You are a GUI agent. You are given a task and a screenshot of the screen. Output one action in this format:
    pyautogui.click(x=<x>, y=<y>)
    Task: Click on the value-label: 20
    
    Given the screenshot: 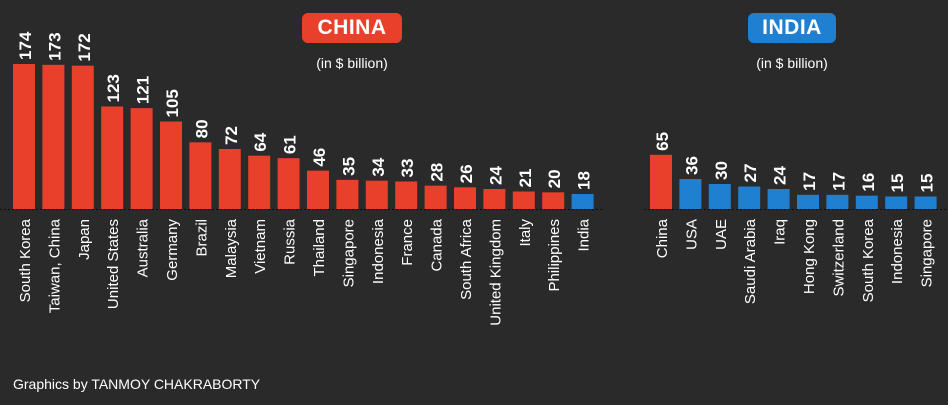 What is the action you would take?
    pyautogui.click(x=554, y=178)
    